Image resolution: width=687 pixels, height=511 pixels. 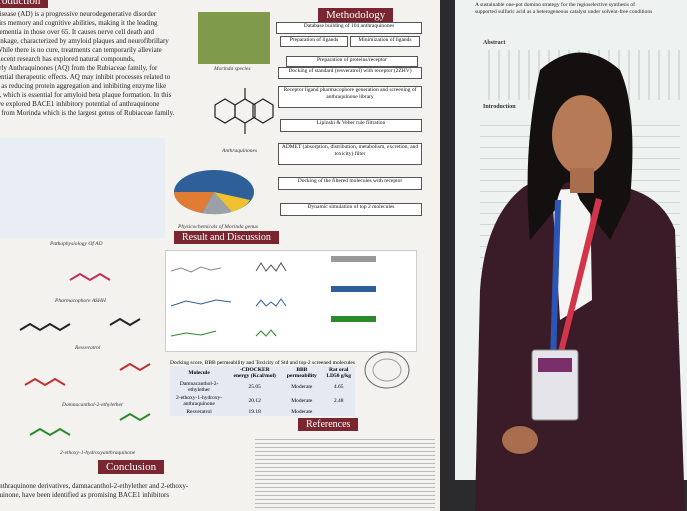 What do you see at coordinates (328, 424) in the screenshot?
I see `references-heading: References` at bounding box center [328, 424].